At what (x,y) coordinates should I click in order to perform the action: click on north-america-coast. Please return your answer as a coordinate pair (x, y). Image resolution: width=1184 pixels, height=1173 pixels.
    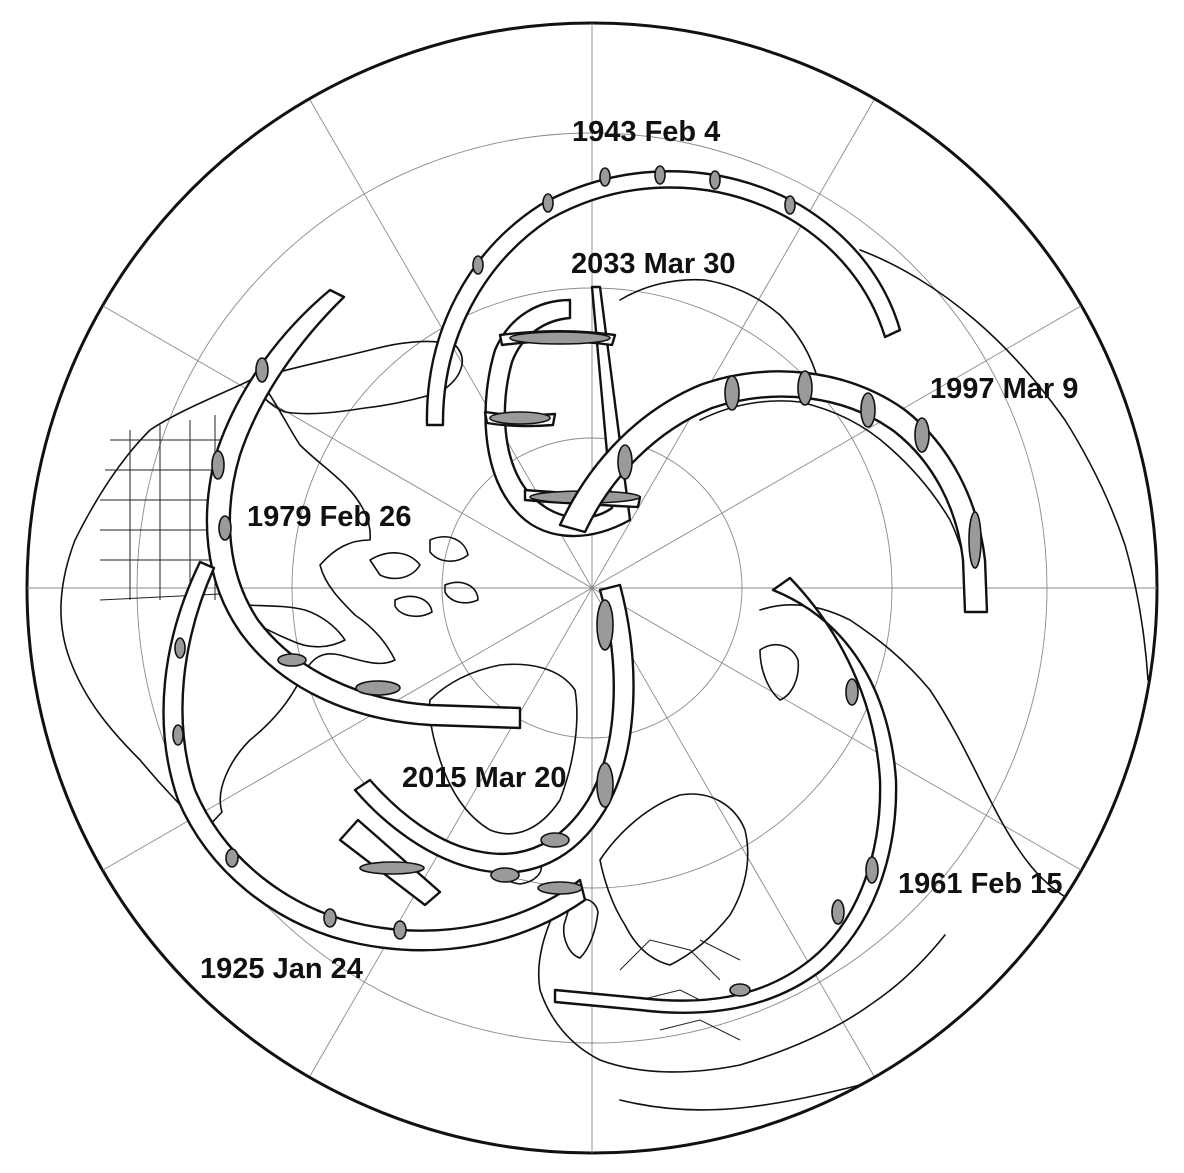
    Looking at the image, I should click on (228, 604).